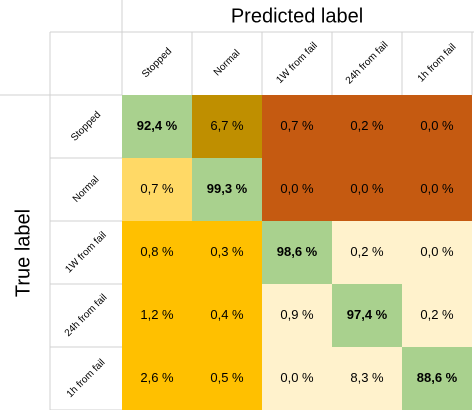 The width and height of the screenshot is (474, 410). I want to click on cell-label: 97,4 %, so click(367, 314).